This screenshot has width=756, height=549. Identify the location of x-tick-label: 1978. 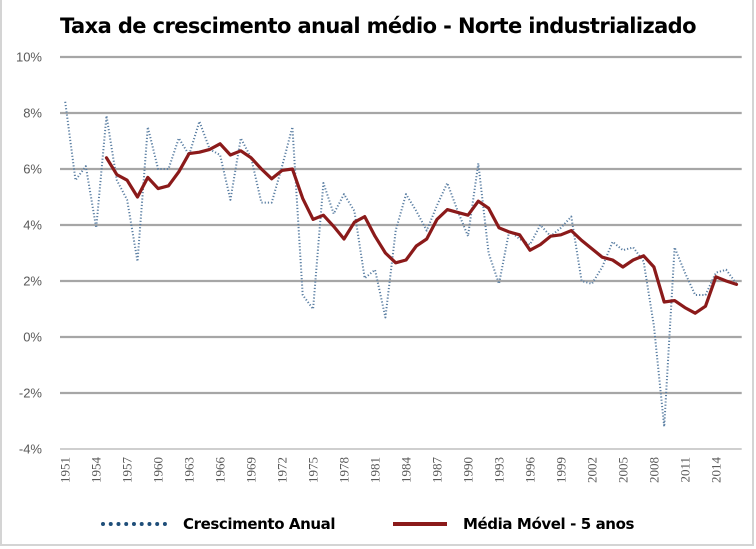
(344, 470).